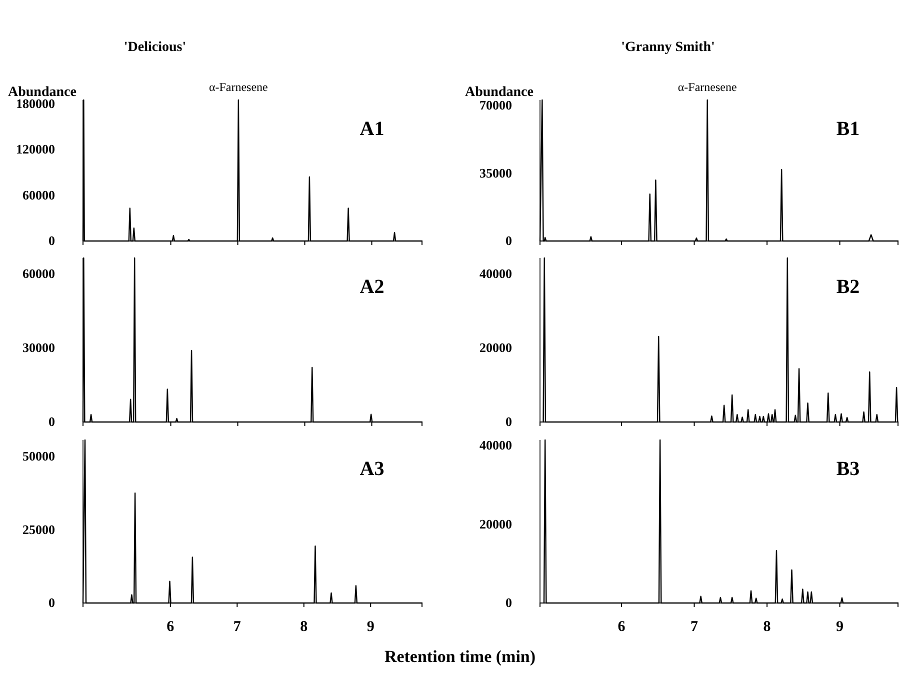  Describe the element at coordinates (38, 348) in the screenshot. I see `y-tick-label: 30000` at that location.